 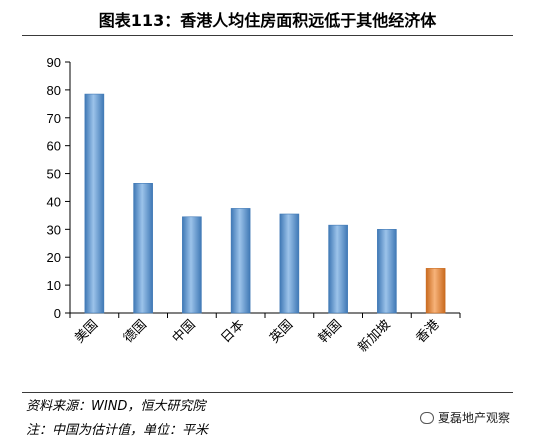 I want to click on x-category-label: 美国, so click(x=85, y=331).